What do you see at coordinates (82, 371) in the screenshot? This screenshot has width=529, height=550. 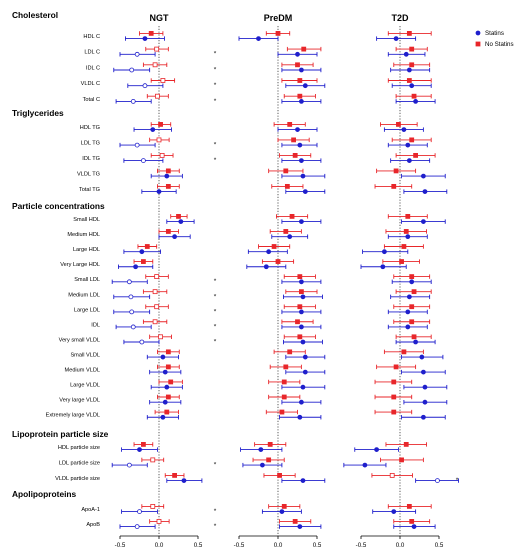 I see `row-label: Medium VLDL` at bounding box center [82, 371].